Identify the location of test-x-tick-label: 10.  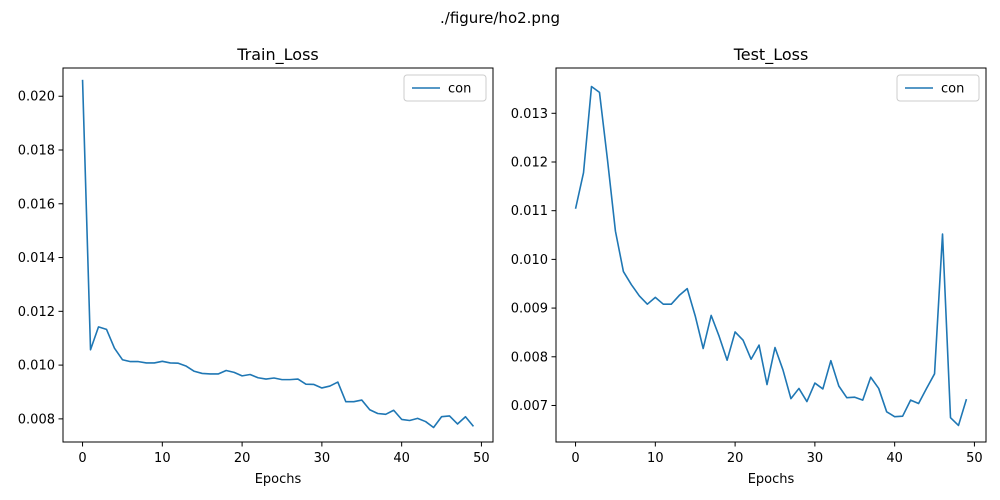
(655, 458).